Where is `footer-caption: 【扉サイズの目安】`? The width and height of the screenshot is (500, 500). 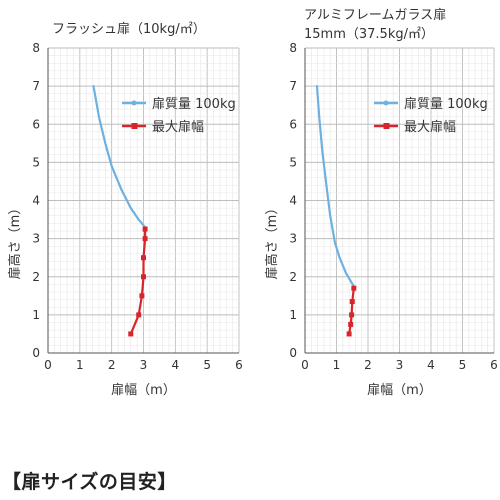
footer-caption: 【扉サイズの目安】 is located at coordinates (89, 482).